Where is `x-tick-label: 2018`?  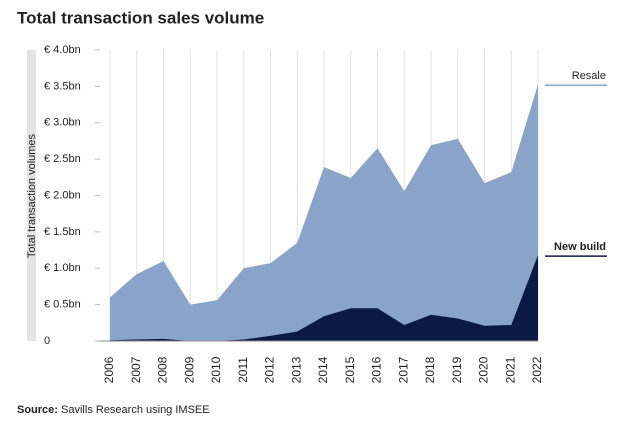 x-tick-label: 2018 is located at coordinates (430, 369).